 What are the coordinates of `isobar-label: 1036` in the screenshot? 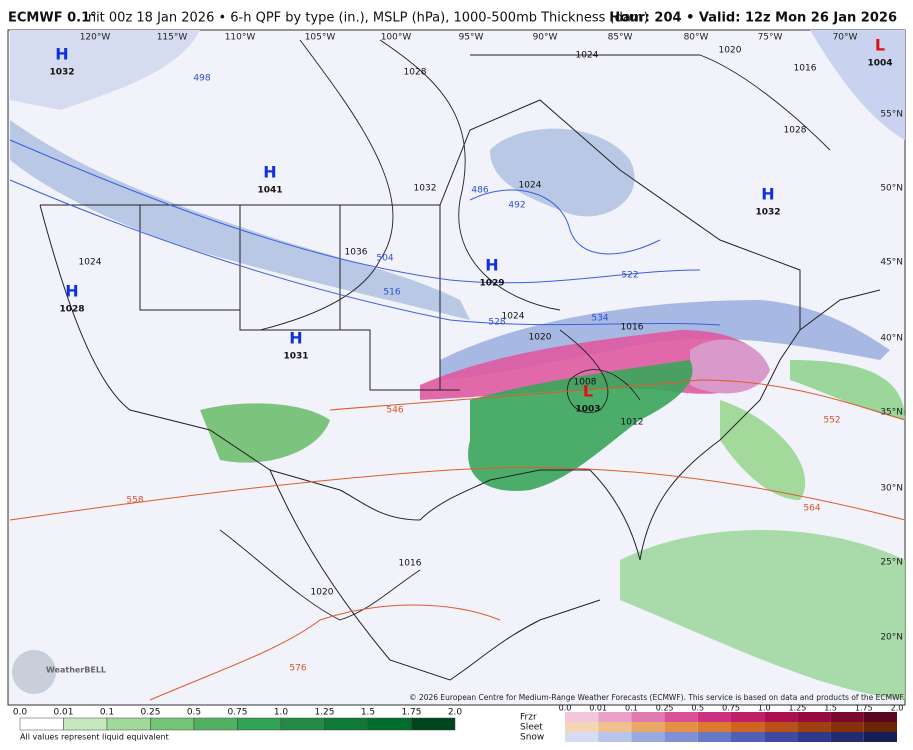 It's located at (356, 253).